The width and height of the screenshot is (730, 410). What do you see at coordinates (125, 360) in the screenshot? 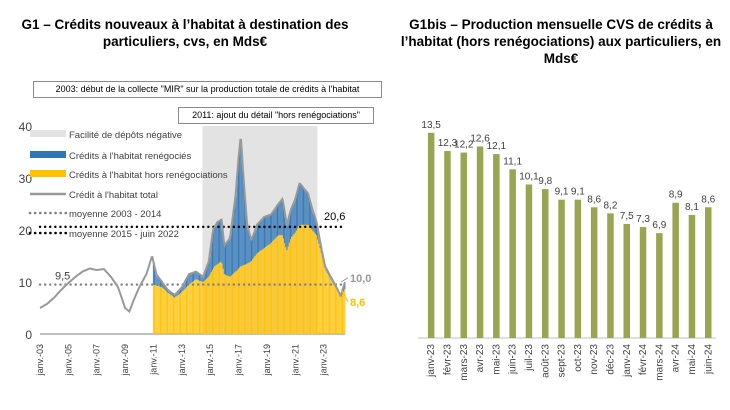
I see `chart1-x-tick-label: janv.-09` at bounding box center [125, 360].